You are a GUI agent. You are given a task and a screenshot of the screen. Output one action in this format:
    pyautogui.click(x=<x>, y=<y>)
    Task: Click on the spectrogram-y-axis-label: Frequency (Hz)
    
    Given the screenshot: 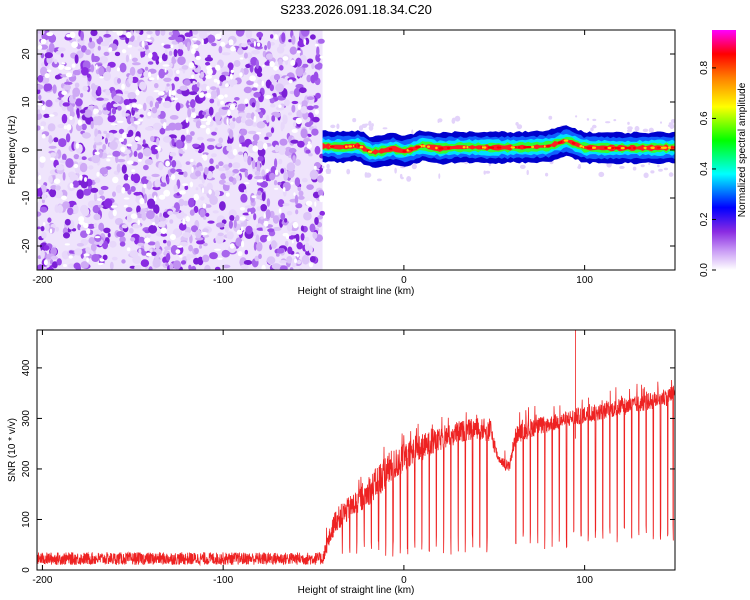 What is the action you would take?
    pyautogui.click(x=12, y=150)
    